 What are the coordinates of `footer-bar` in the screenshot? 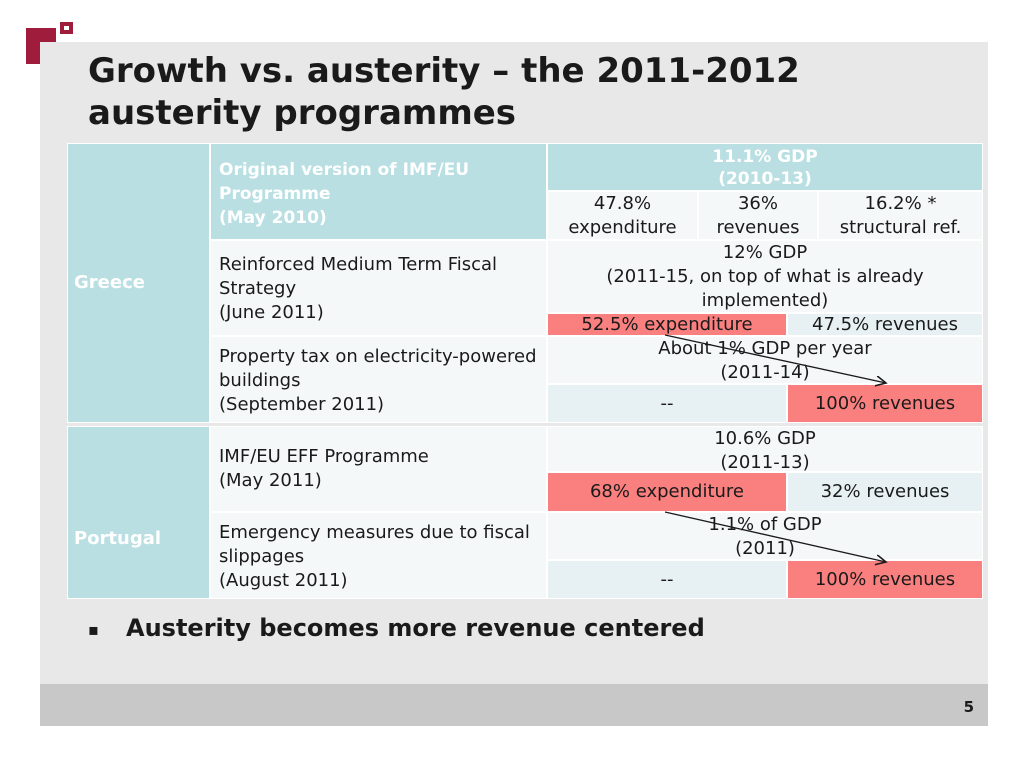 It's located at (514, 705).